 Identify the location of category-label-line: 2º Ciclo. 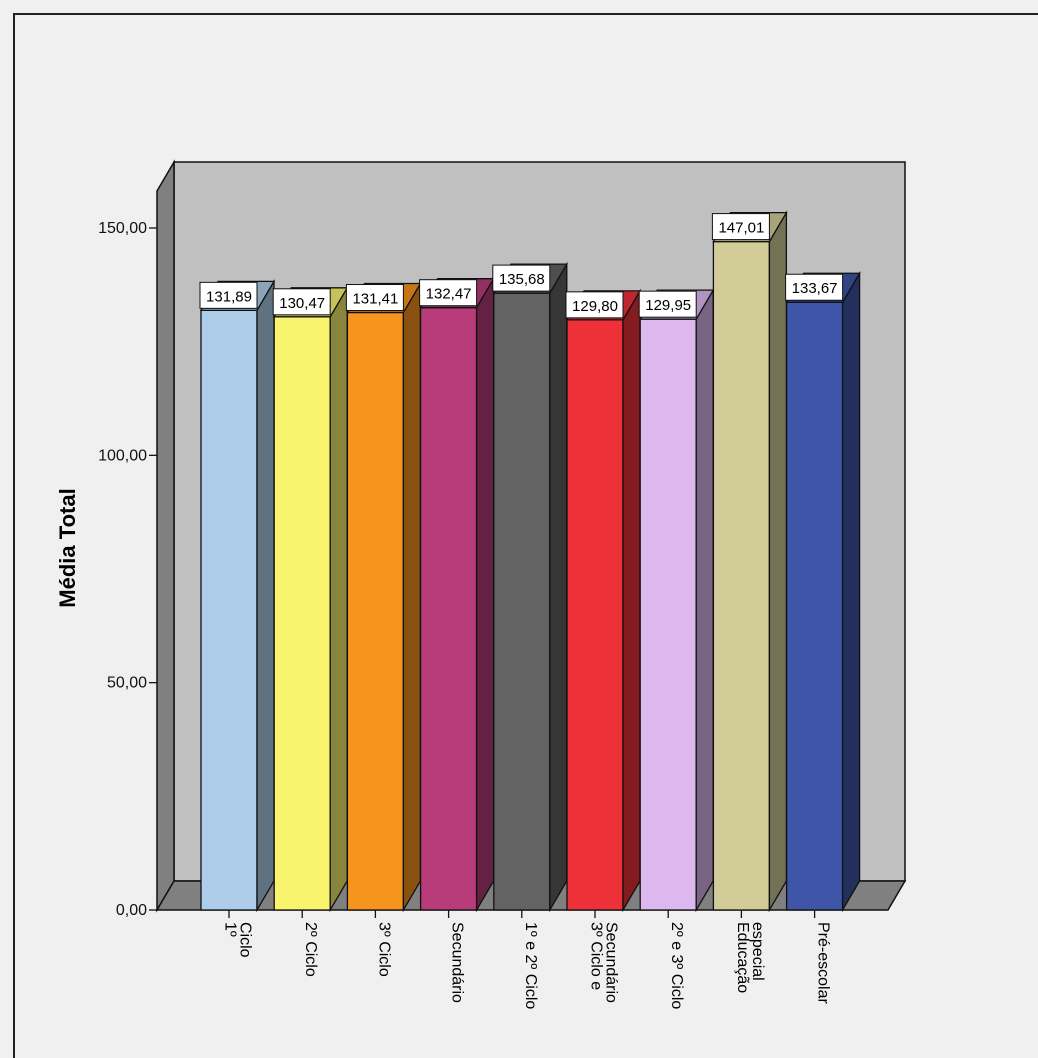
(310, 949).